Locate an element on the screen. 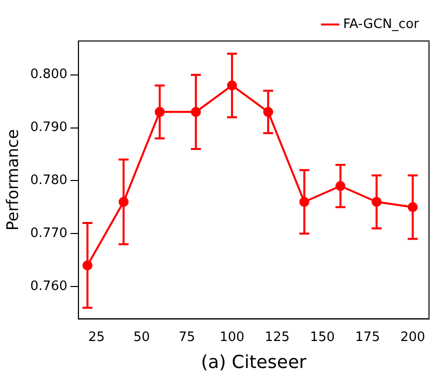  y-tick-label: 0.790 is located at coordinates (49, 128).